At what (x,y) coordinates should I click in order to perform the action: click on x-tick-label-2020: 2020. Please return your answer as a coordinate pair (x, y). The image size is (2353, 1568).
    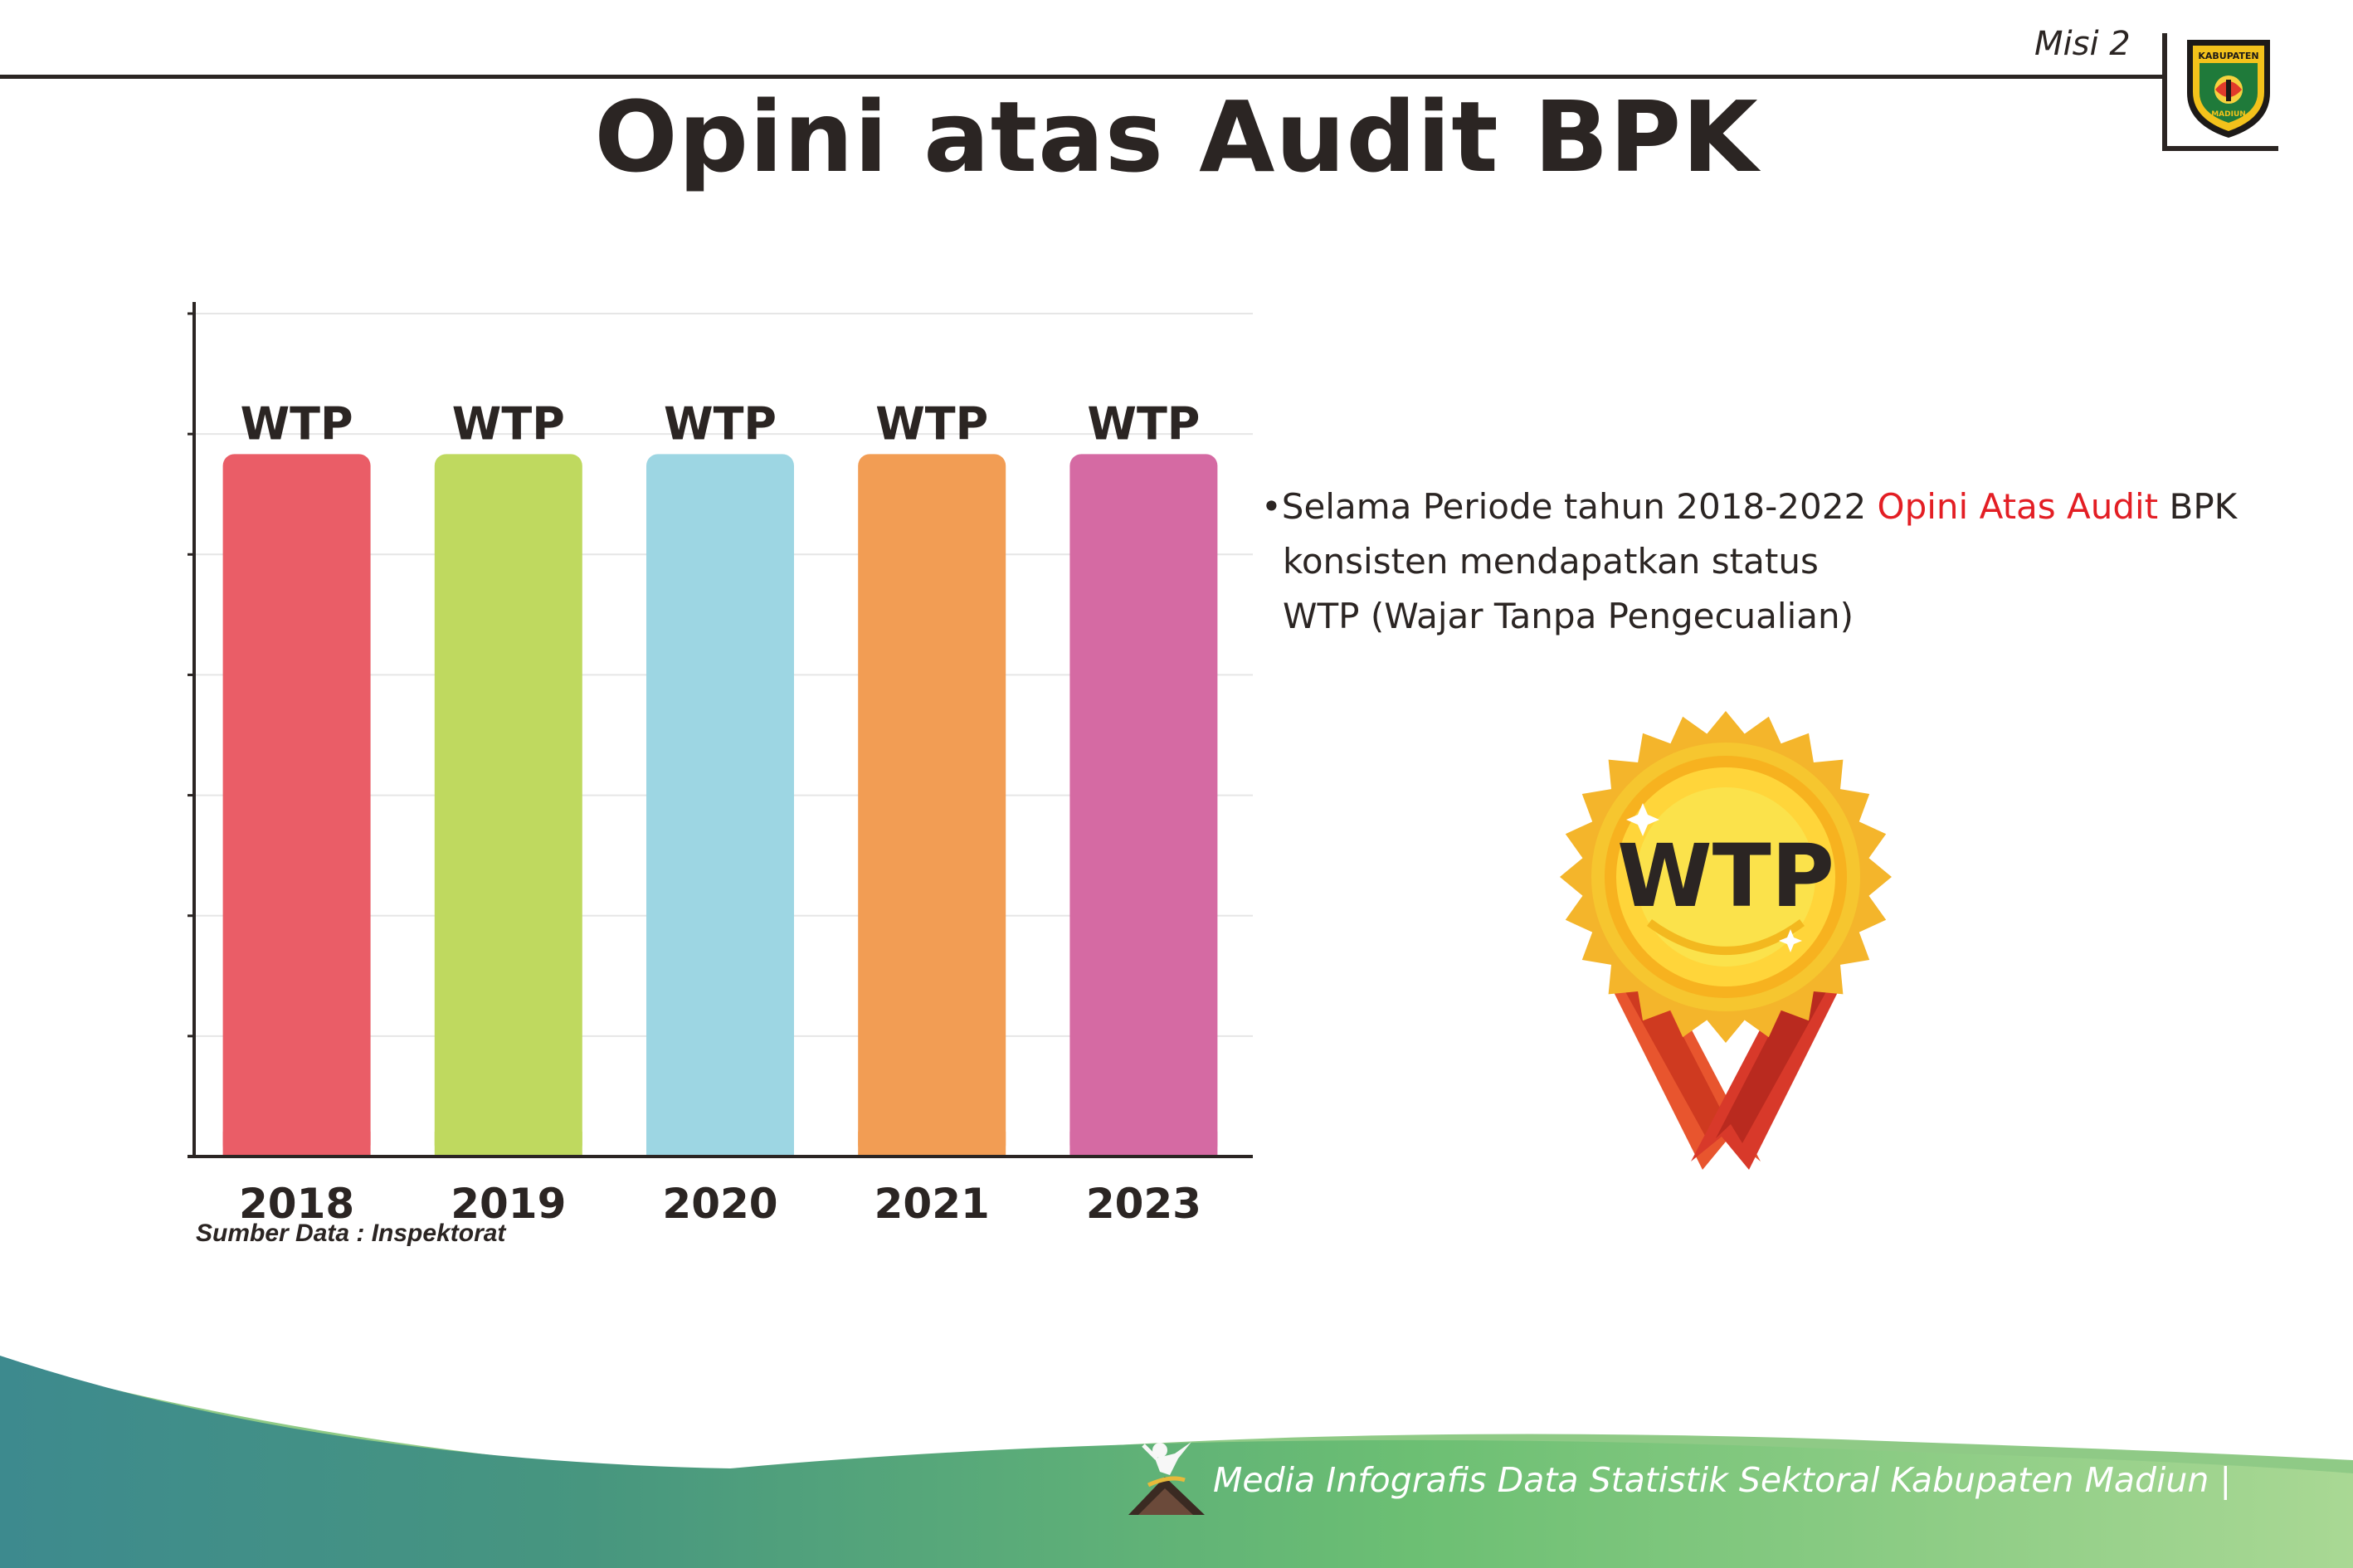
    Looking at the image, I should click on (719, 1204).